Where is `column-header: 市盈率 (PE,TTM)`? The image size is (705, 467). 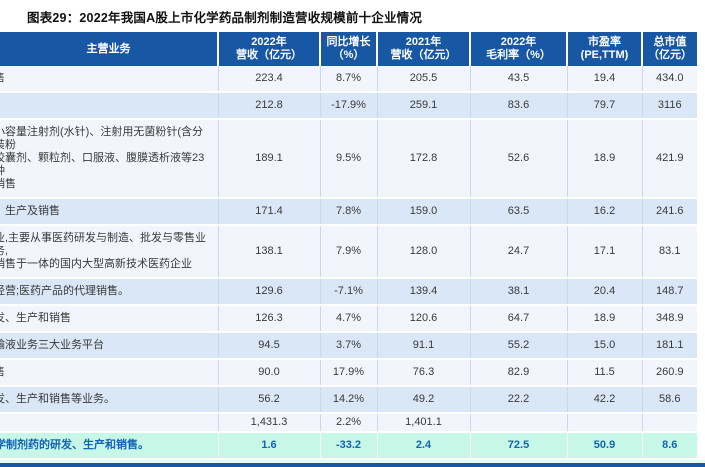 column-header: 市盈率 (PE,TTM) is located at coordinates (604, 49).